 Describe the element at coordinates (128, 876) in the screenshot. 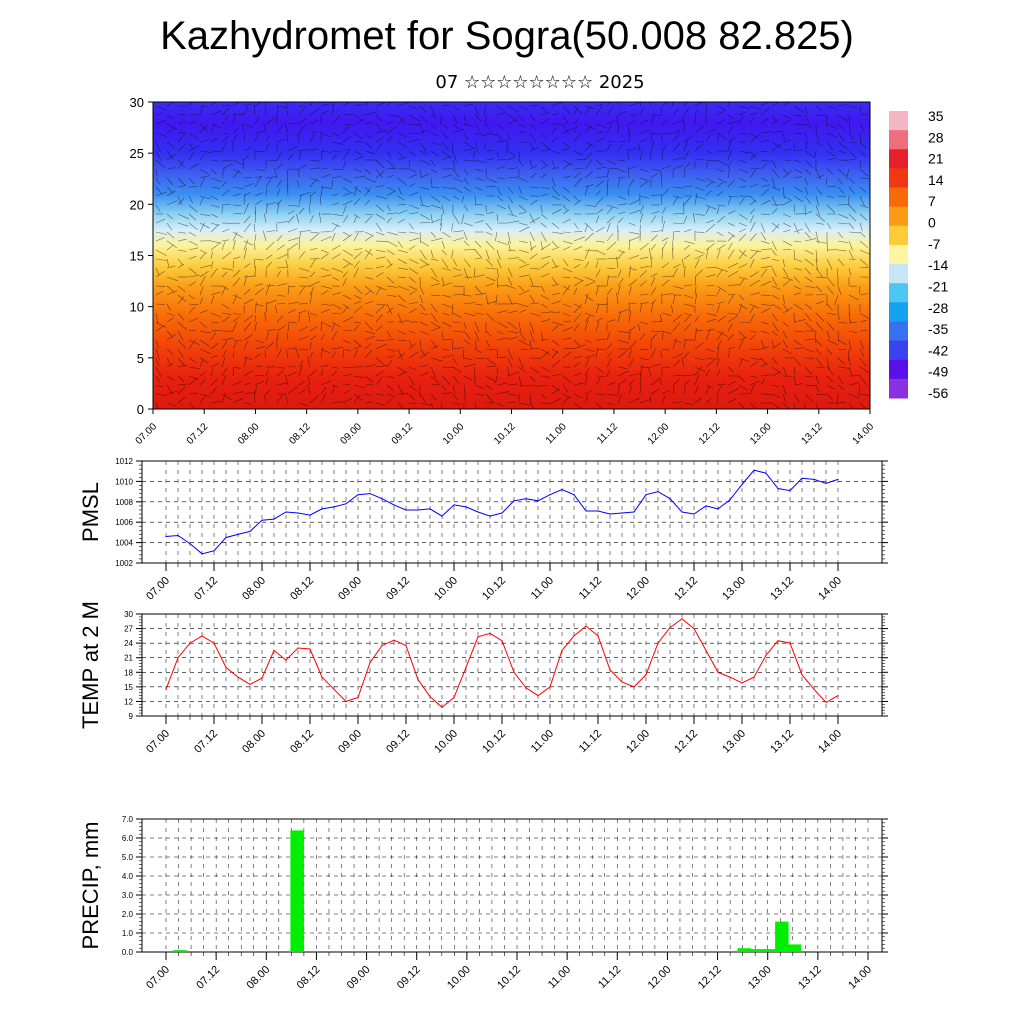

I see `y-tick-label: 4.0` at that location.